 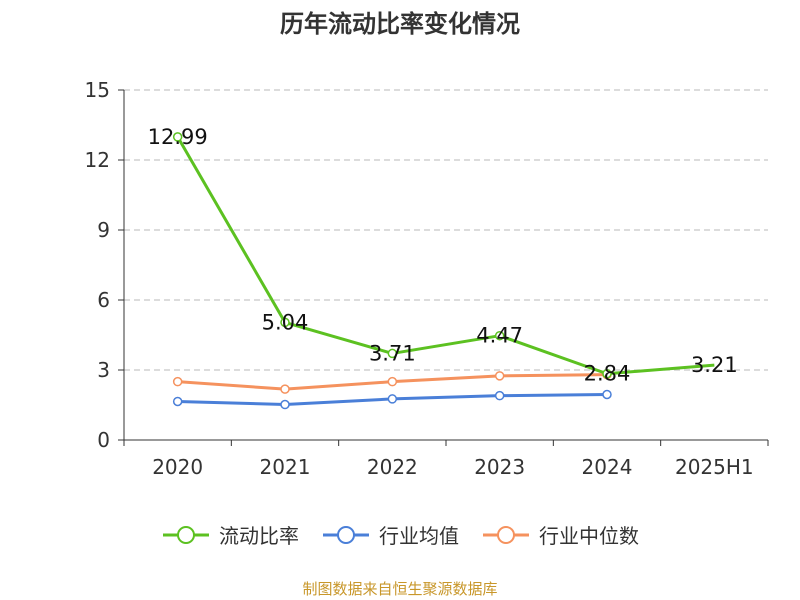 I want to click on data-label: 3.71, so click(x=392, y=353).